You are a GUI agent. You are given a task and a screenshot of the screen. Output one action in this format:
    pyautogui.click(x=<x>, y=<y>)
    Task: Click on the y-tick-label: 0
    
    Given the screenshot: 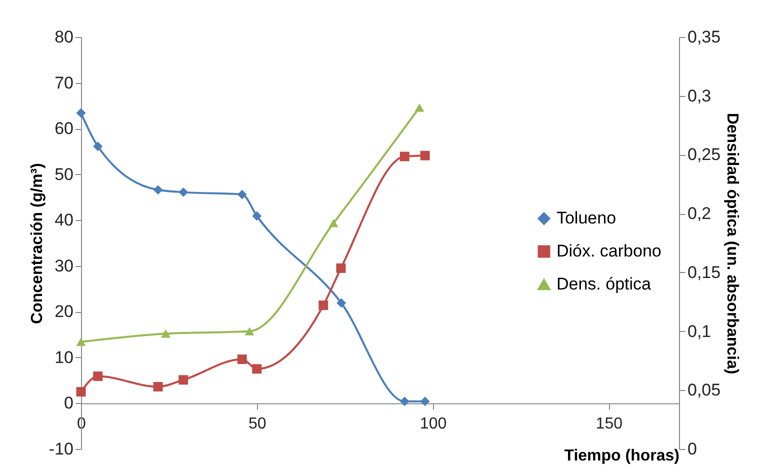 What is the action you would take?
    pyautogui.click(x=69, y=403)
    